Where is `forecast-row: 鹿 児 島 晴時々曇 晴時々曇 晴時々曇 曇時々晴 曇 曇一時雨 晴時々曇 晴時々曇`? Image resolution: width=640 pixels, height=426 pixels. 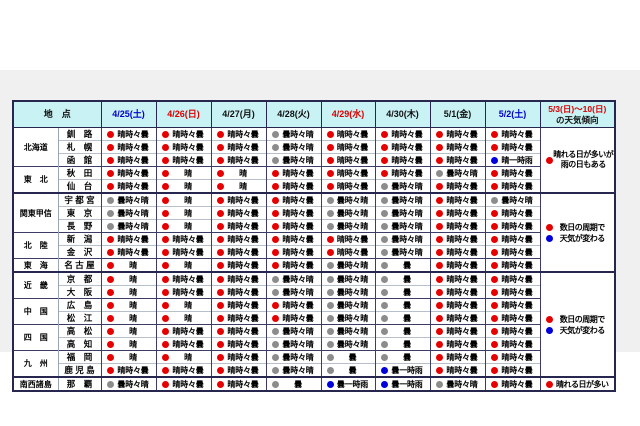
forecast-row: 鹿 児 島 晴時々曇 晴時々曇 晴時々曇 曇時々晴 曇 曇一時雨 晴時々曇 晴時々曇 is located at coordinates (314, 370).